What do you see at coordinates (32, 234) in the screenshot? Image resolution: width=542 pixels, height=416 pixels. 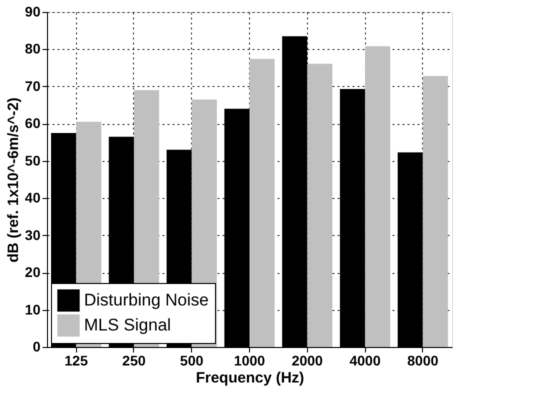 I see `y-tick-label: 30` at bounding box center [32, 234].